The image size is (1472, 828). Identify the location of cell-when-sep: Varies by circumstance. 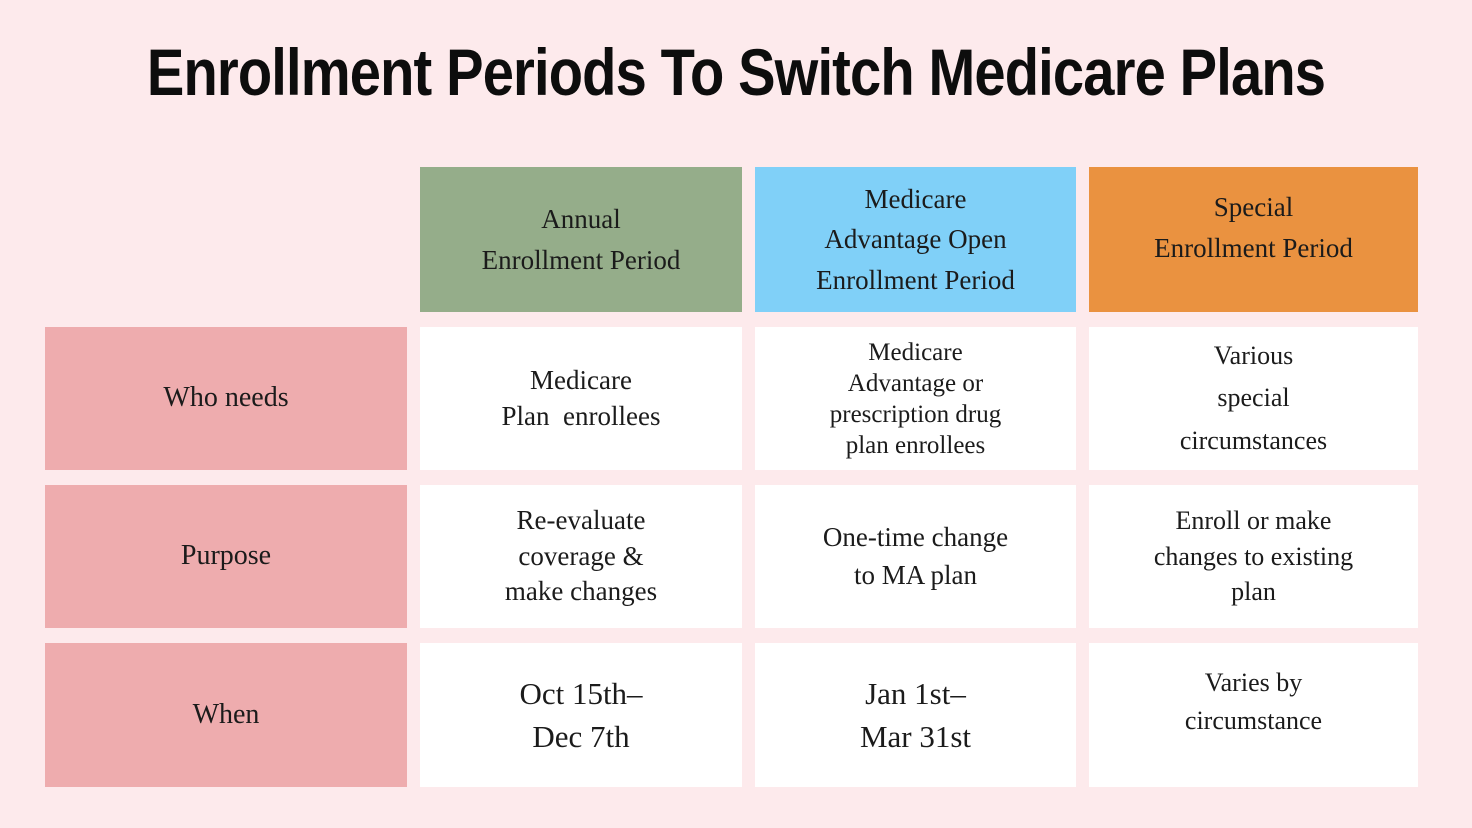
(1253, 715).